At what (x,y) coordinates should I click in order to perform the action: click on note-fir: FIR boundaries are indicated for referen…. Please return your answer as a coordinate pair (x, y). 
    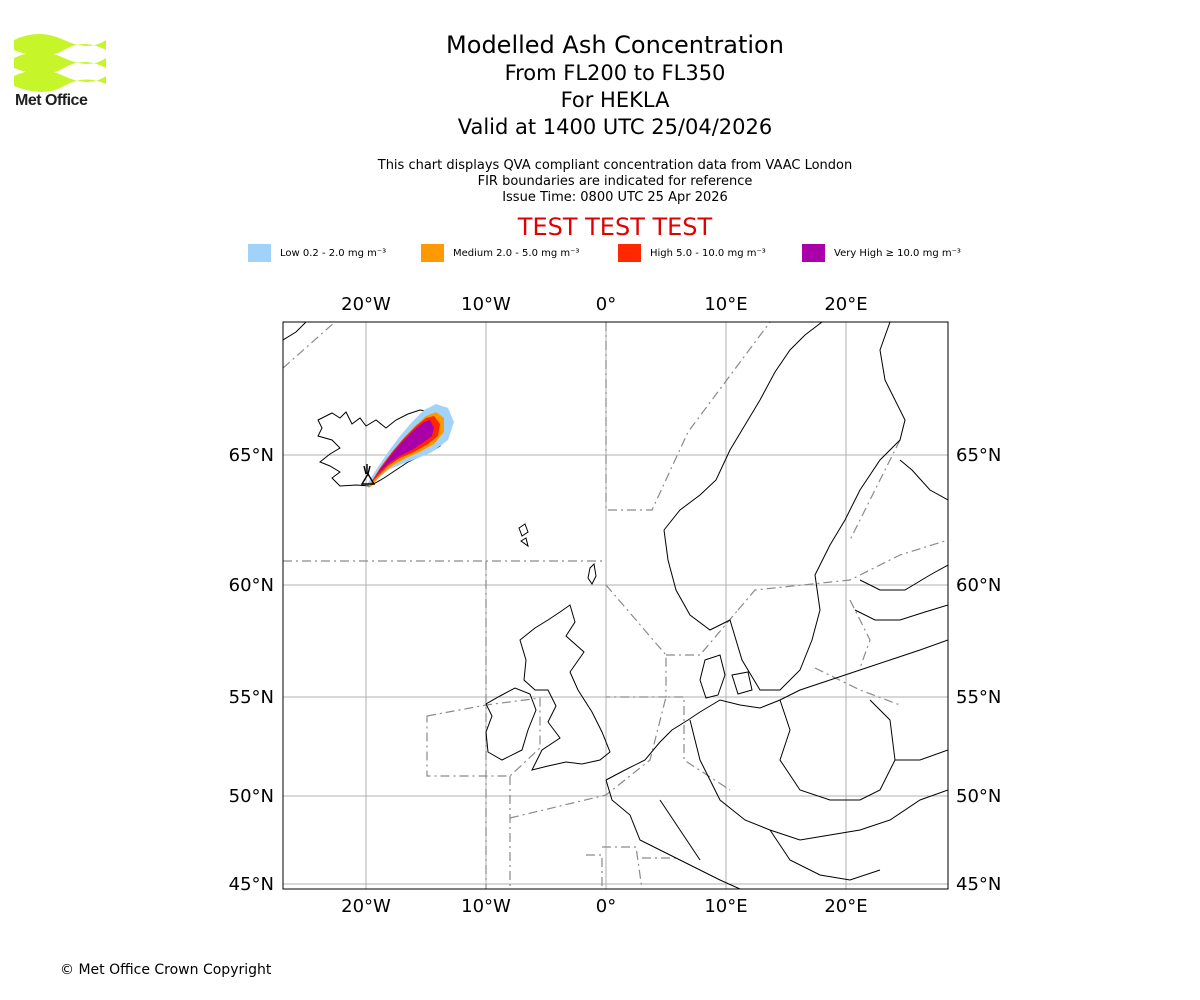
    Looking at the image, I should click on (615, 181).